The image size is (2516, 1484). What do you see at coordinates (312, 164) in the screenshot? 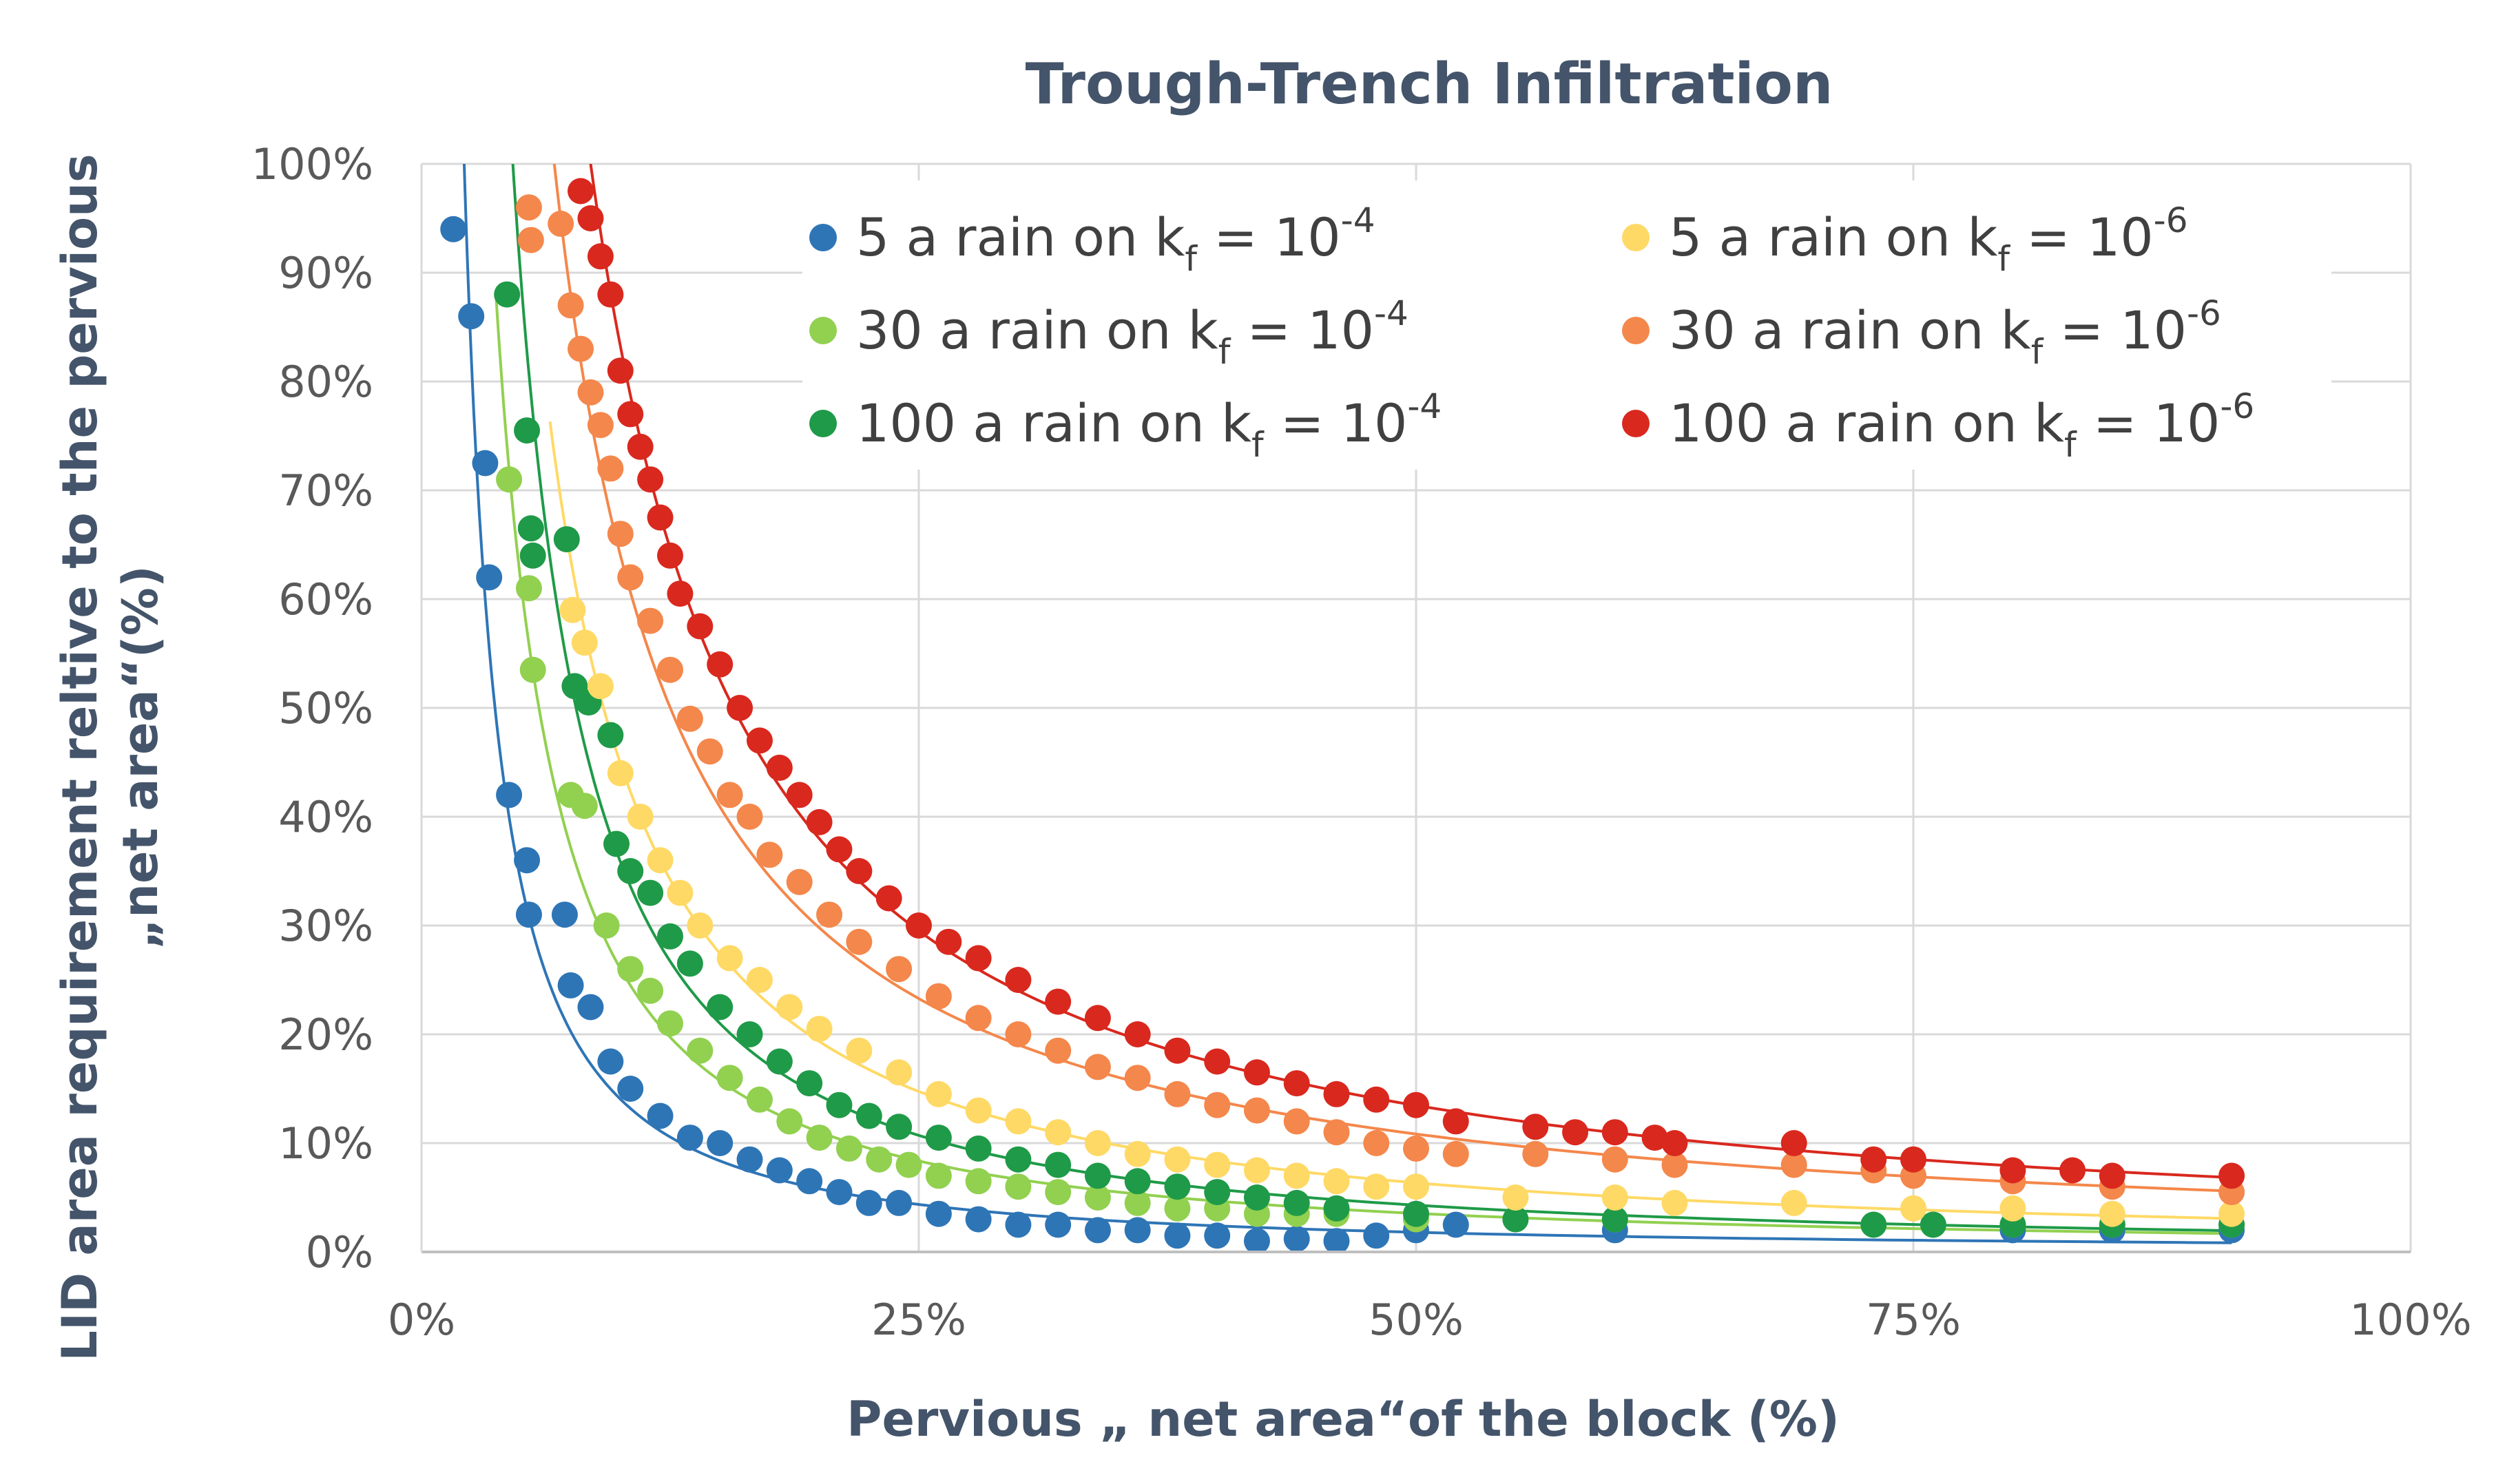
I see `y-tick-label: 100%` at bounding box center [312, 164].